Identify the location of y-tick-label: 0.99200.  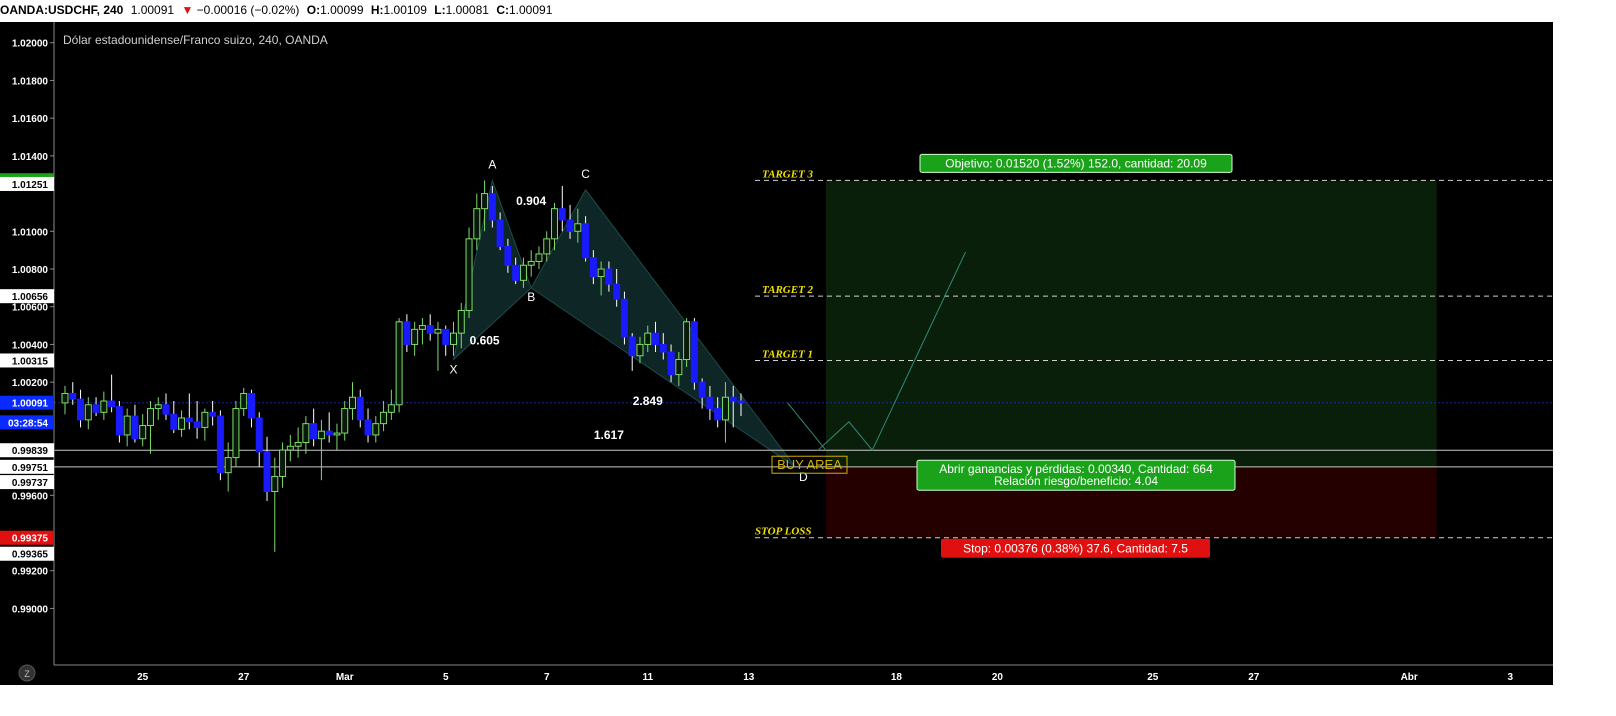
(30, 572).